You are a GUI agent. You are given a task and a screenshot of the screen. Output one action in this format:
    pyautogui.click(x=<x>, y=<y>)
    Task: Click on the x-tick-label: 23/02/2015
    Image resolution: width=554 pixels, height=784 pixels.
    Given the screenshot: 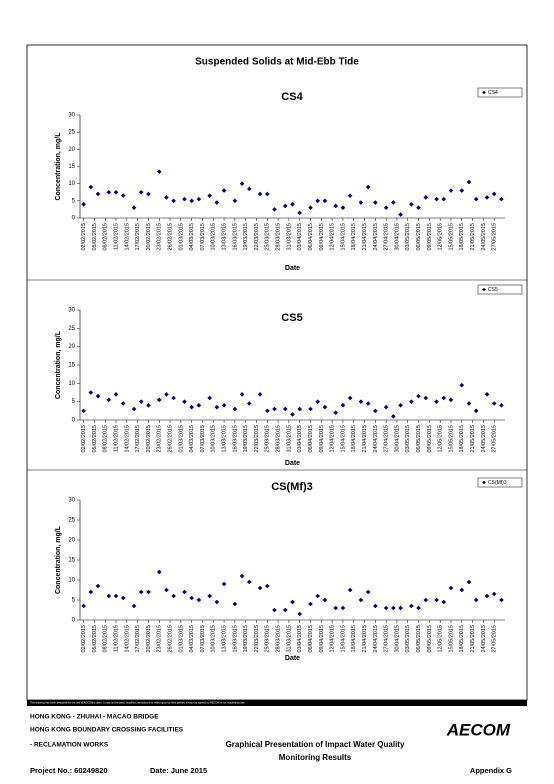 What is the action you would take?
    pyautogui.click(x=160, y=439)
    